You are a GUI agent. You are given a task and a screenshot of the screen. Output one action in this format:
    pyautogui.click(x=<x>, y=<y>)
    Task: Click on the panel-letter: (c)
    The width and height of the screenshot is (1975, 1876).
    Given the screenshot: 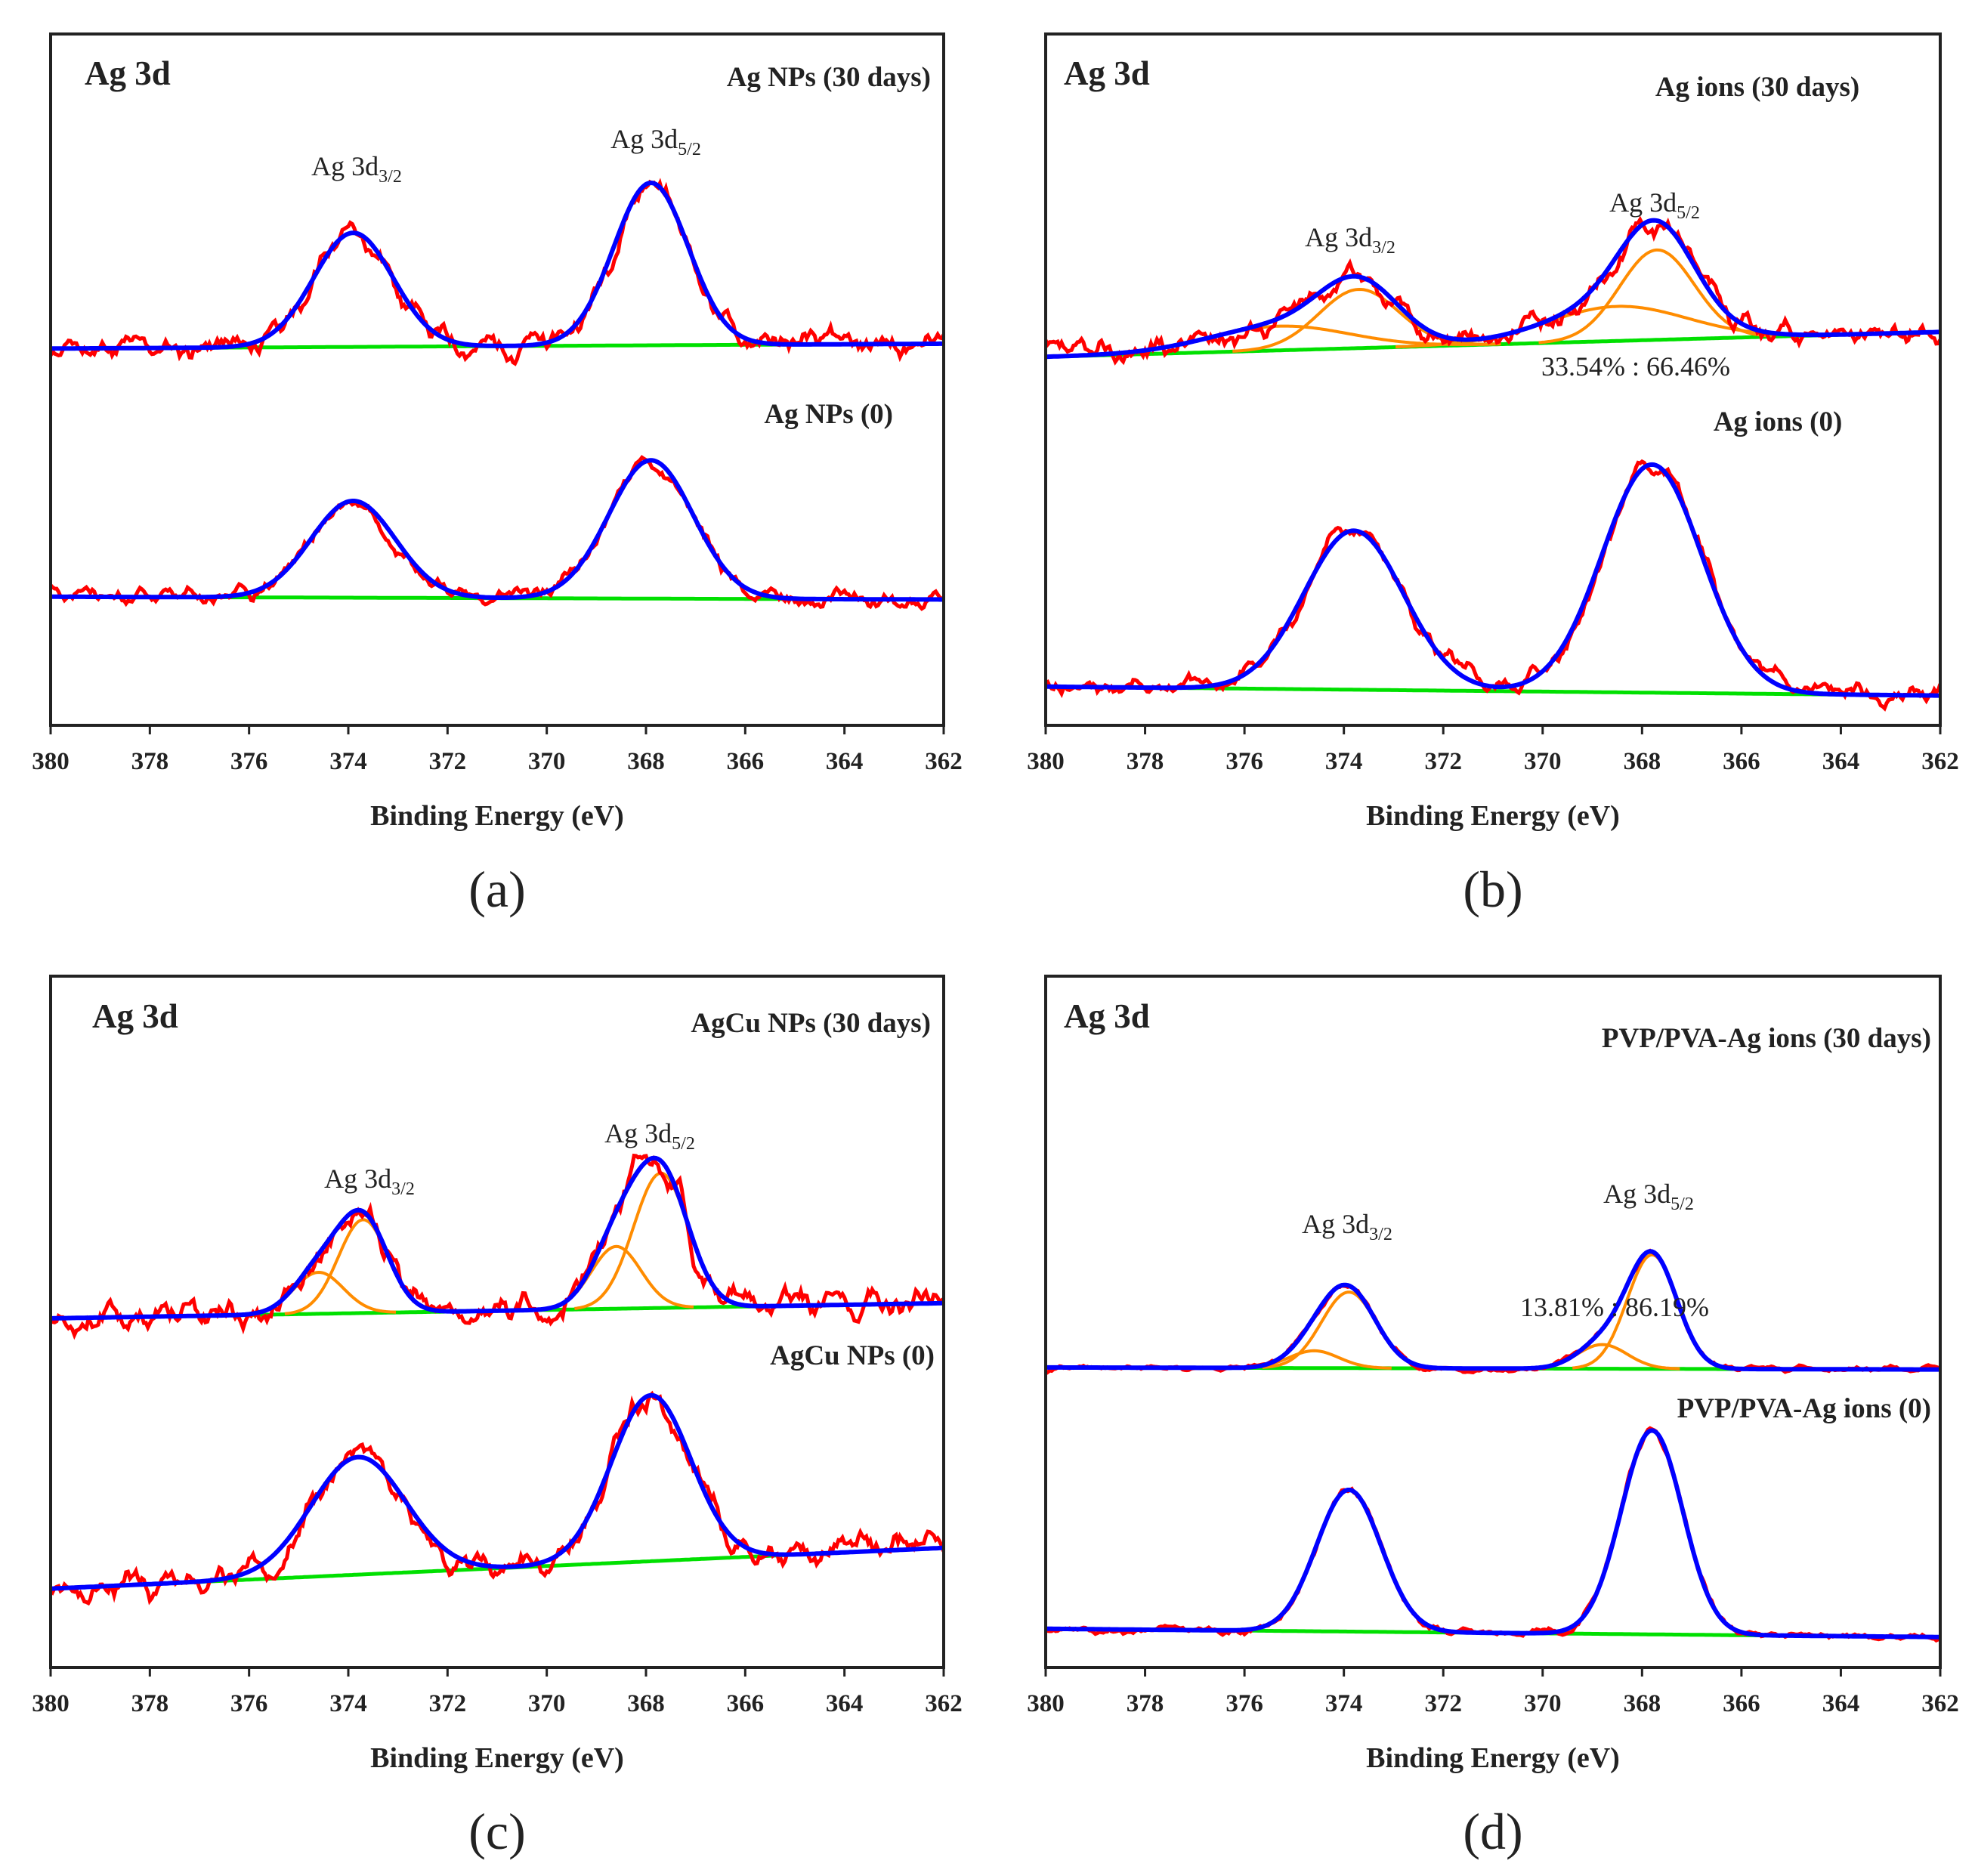 What is the action you would take?
    pyautogui.click(x=496, y=1831)
    